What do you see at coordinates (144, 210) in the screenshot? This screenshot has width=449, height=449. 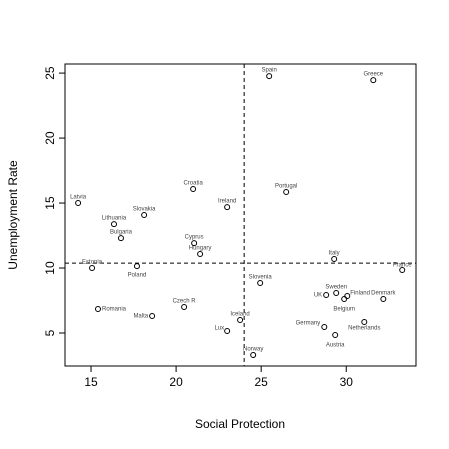 I see `point-label: Slovakia` at bounding box center [144, 210].